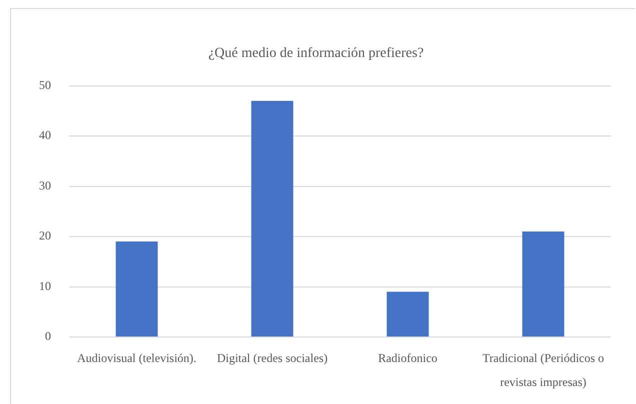 Image resolution: width=636 pixels, height=404 pixels. I want to click on y-tick-label: 30, so click(45, 185).